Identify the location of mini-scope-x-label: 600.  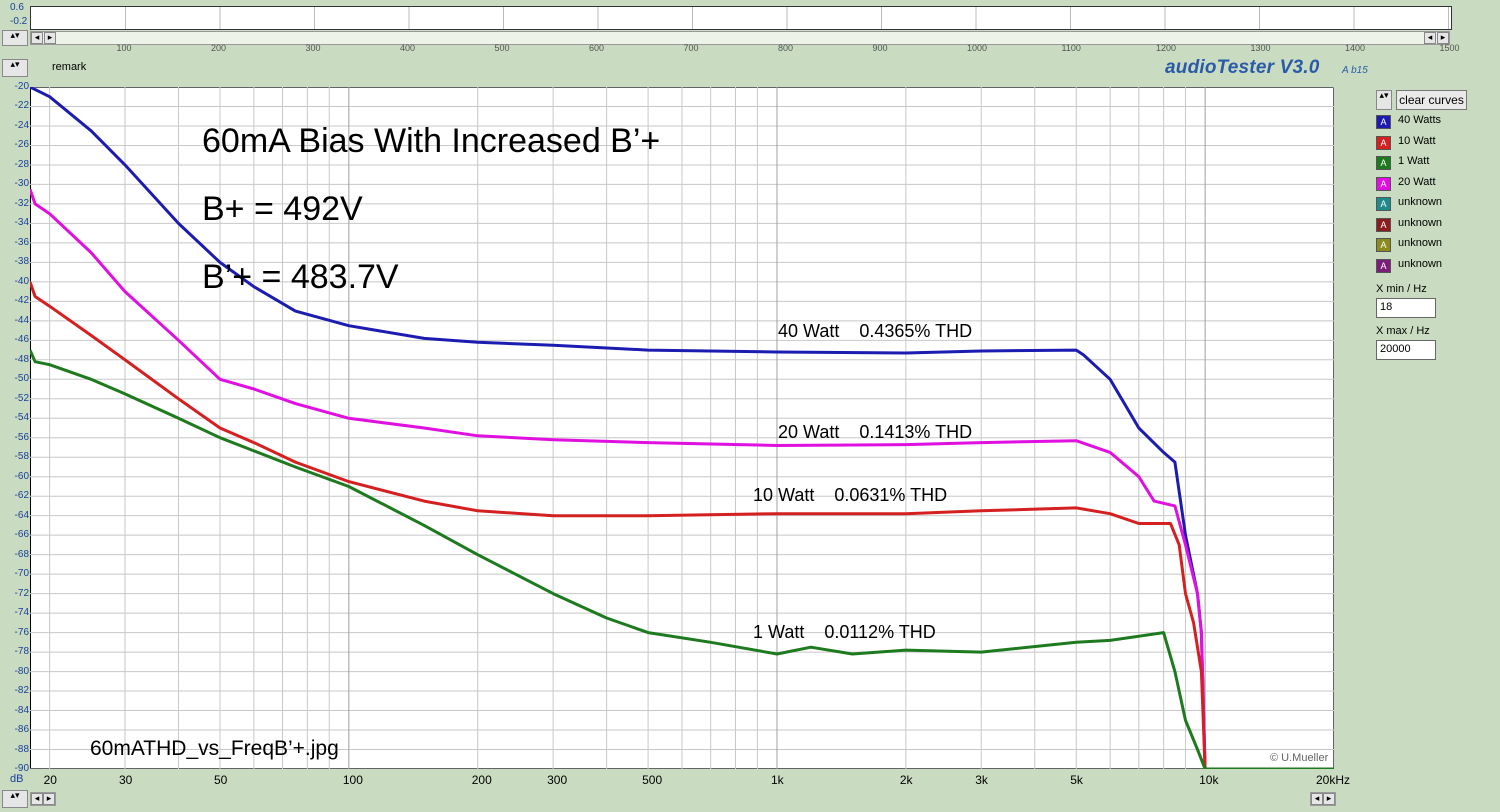
(597, 48).